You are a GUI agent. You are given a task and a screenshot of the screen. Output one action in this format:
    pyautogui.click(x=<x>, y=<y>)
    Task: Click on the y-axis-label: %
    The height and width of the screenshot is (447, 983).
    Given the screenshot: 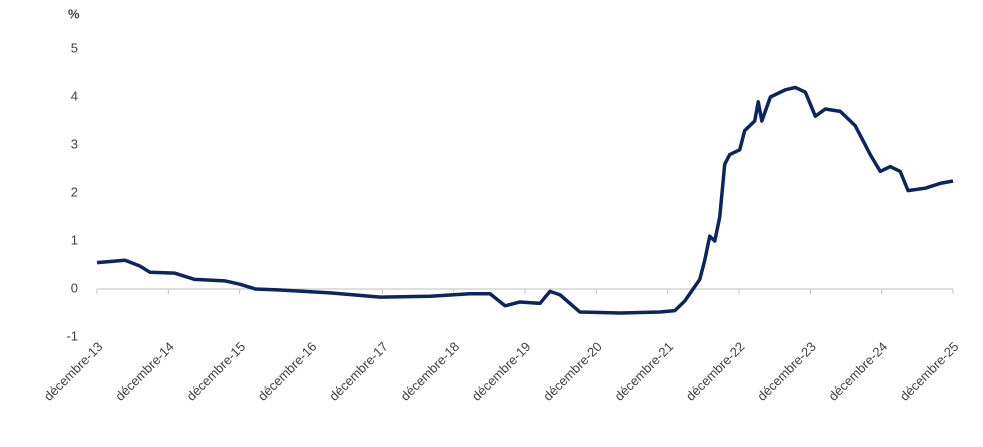 What is the action you would take?
    pyautogui.click(x=74, y=13)
    